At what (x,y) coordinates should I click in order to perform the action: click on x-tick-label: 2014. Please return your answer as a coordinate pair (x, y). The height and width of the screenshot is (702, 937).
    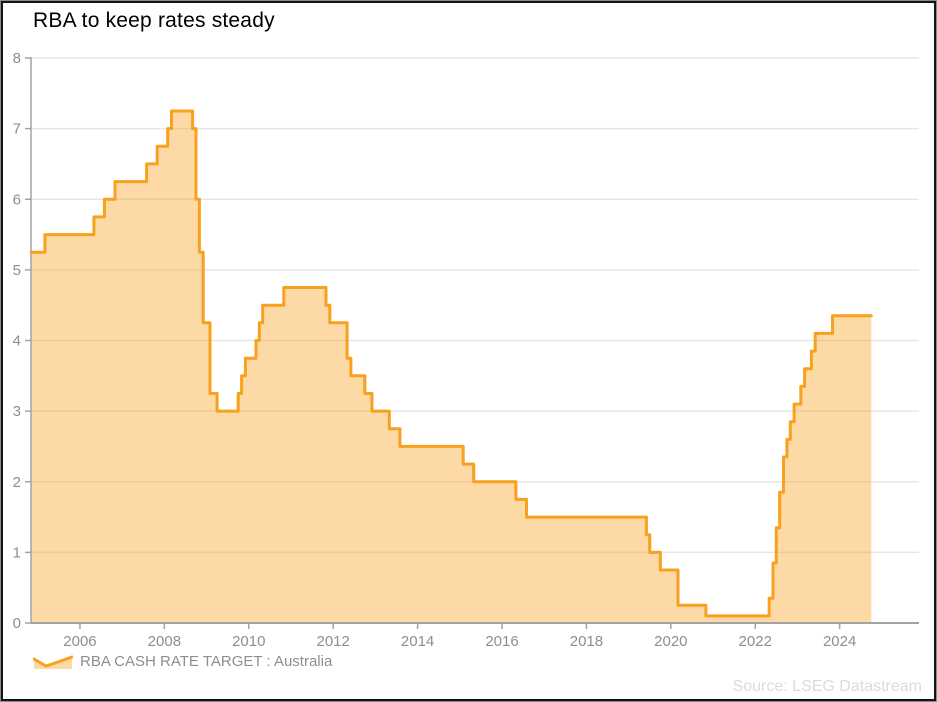
    Looking at the image, I should click on (417, 641).